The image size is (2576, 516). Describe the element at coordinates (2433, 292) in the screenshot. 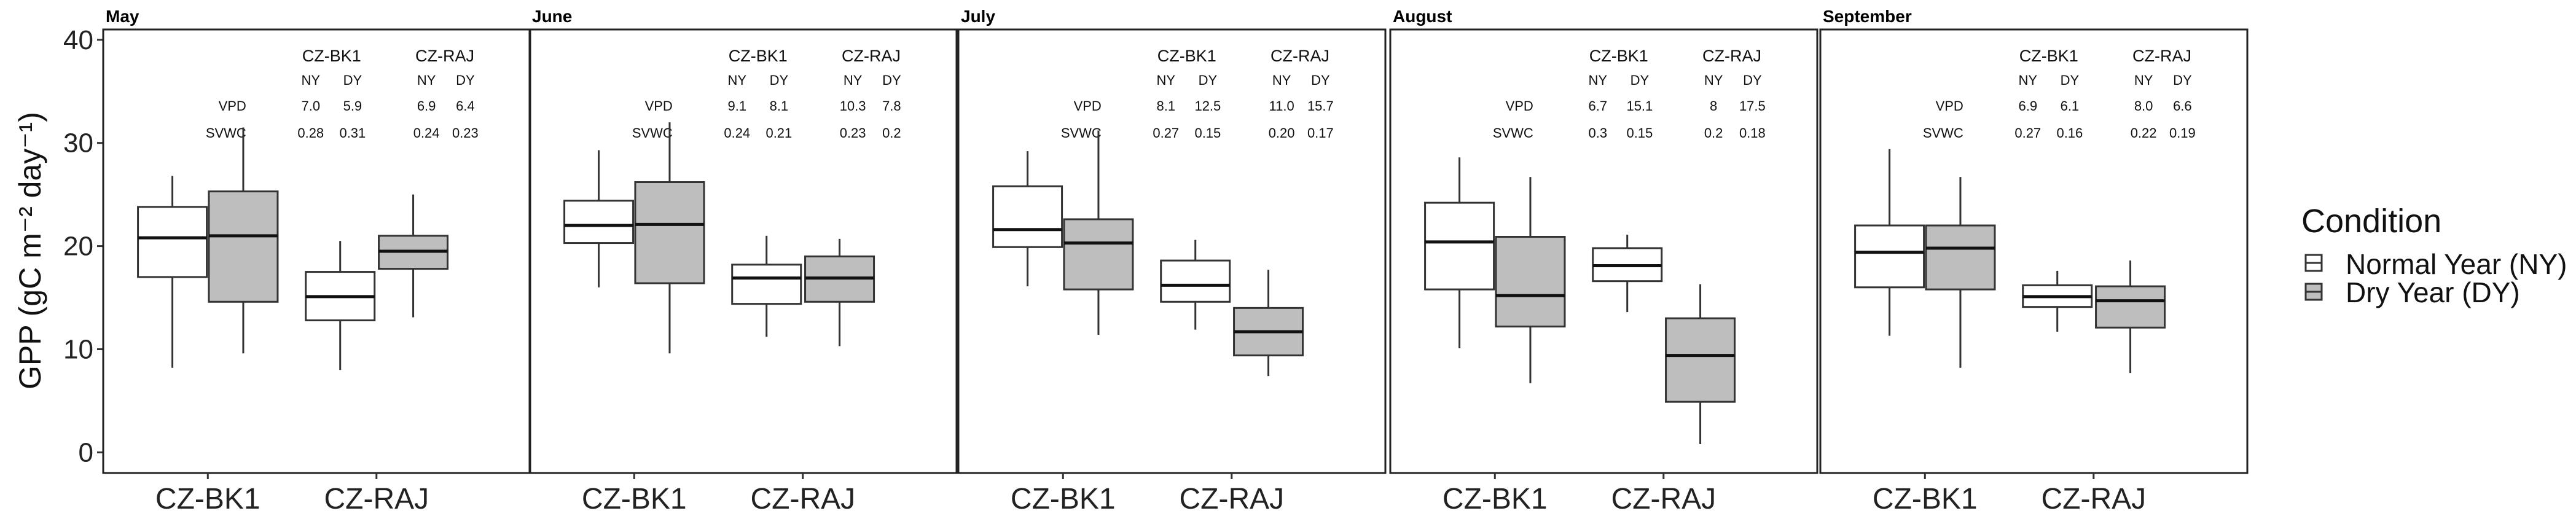

I see `legend-label-dry-year: Dry Year (DY)` at that location.